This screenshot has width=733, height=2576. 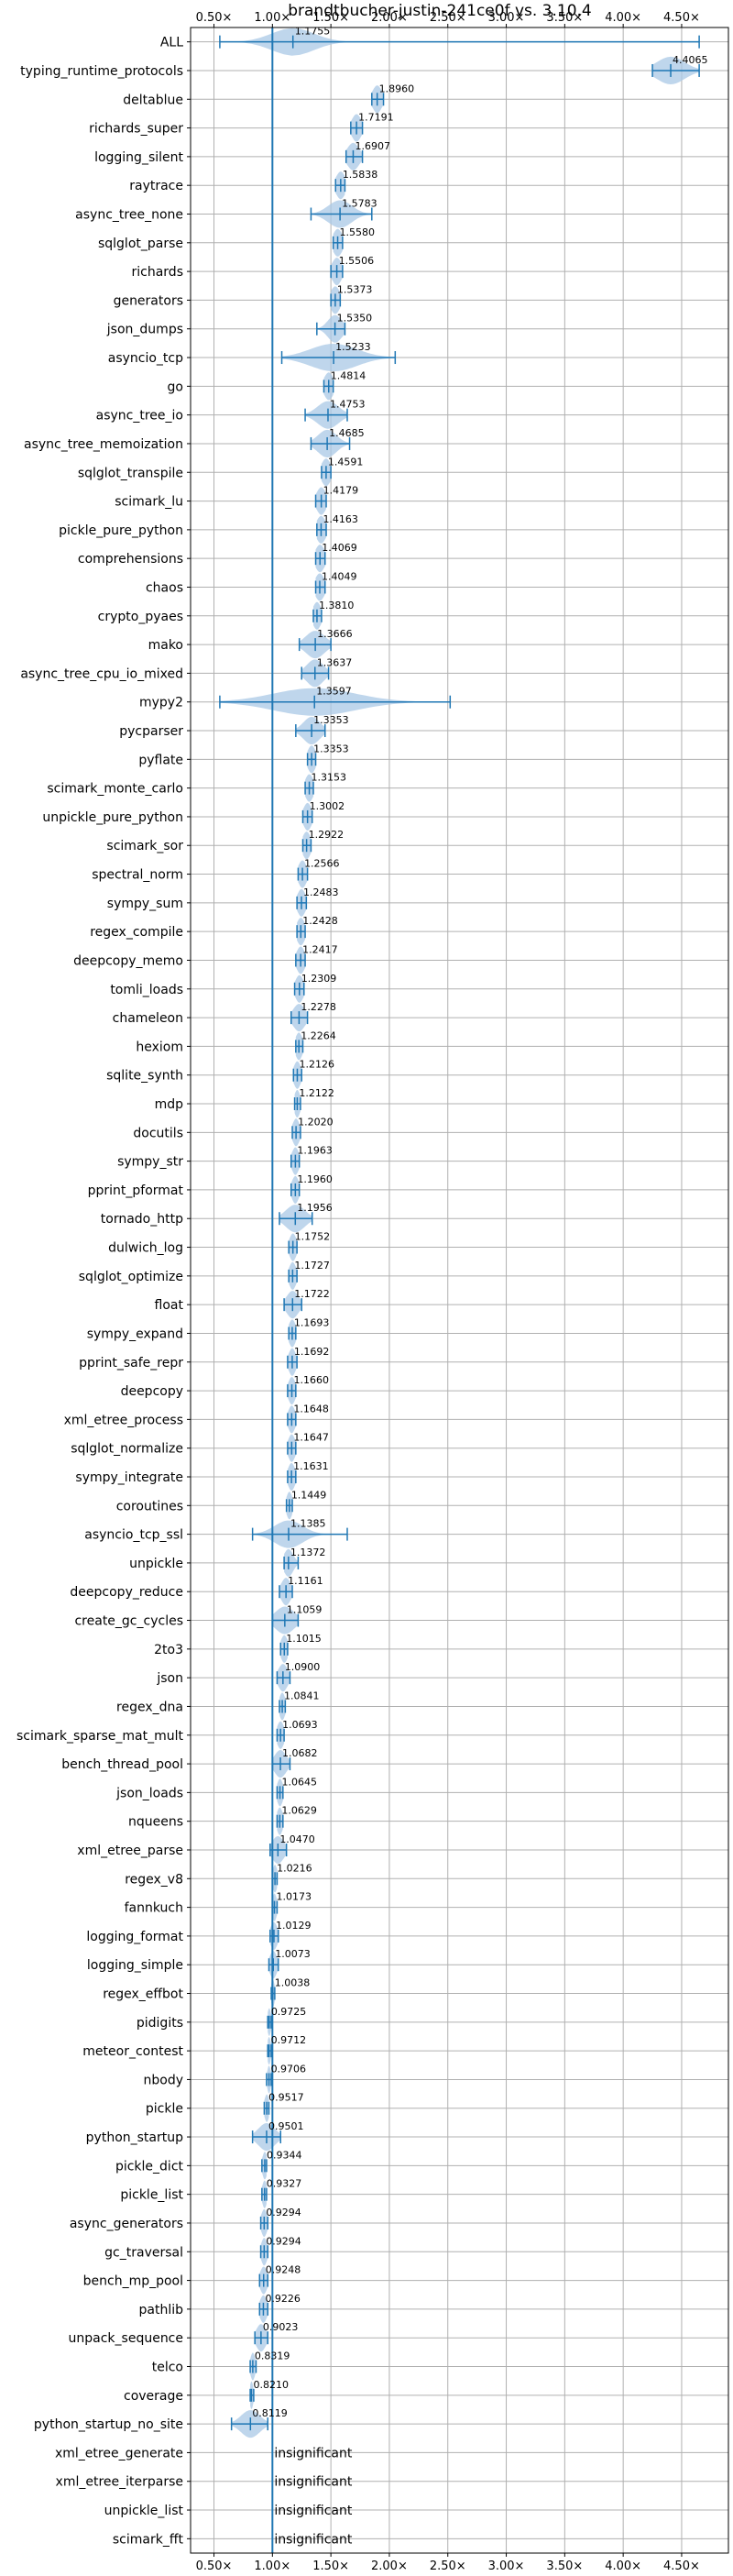 I want to click on category-label: pyflate, so click(x=160, y=760).